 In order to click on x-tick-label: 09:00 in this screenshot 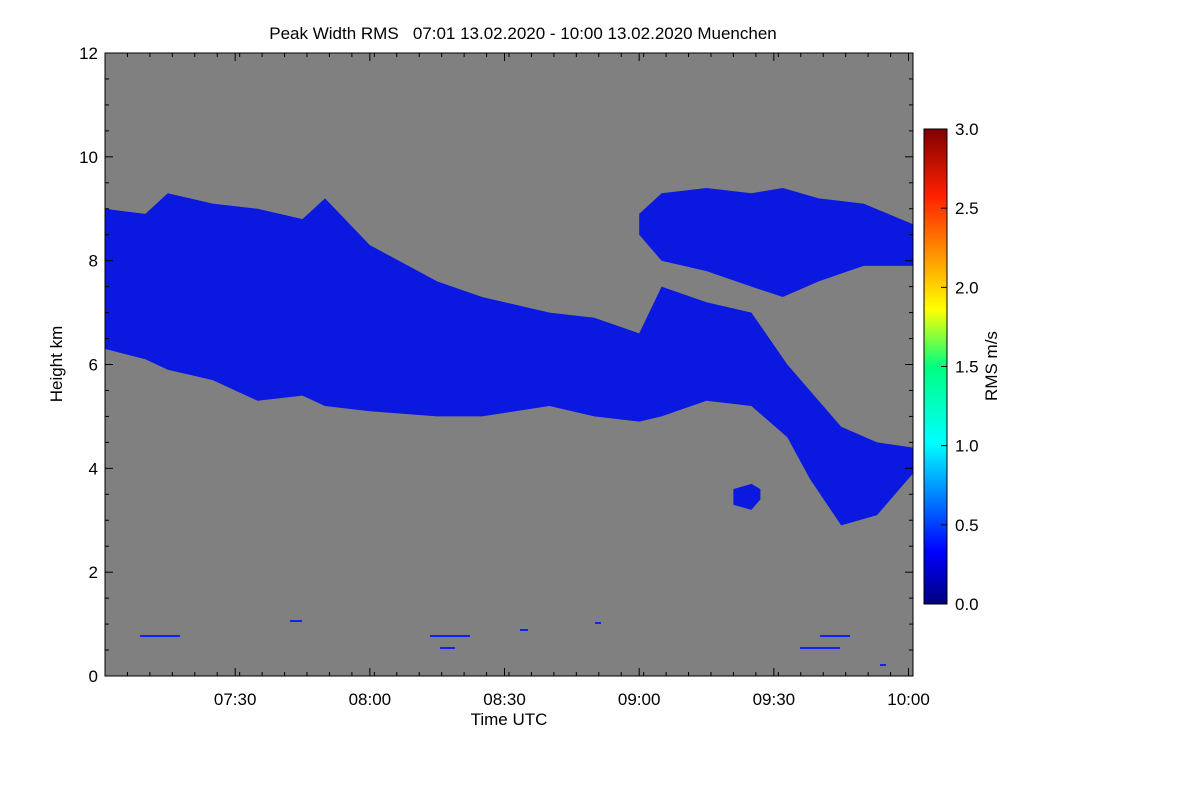, I will do `click(639, 699)`.